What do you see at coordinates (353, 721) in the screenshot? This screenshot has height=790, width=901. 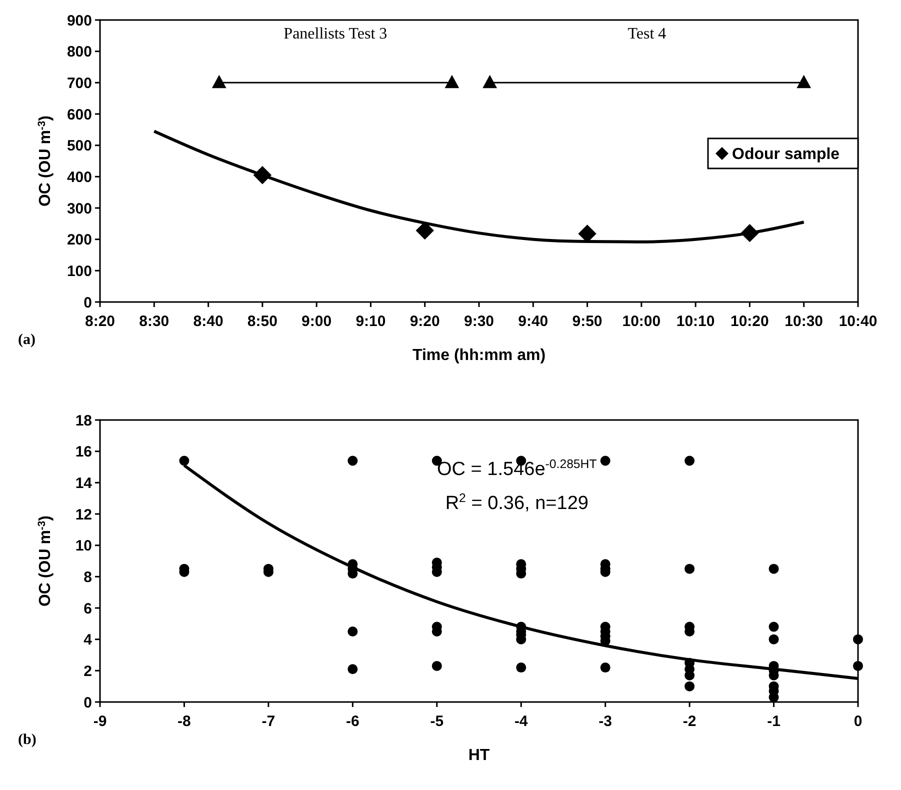 I see `x-tick-label: -6` at bounding box center [353, 721].